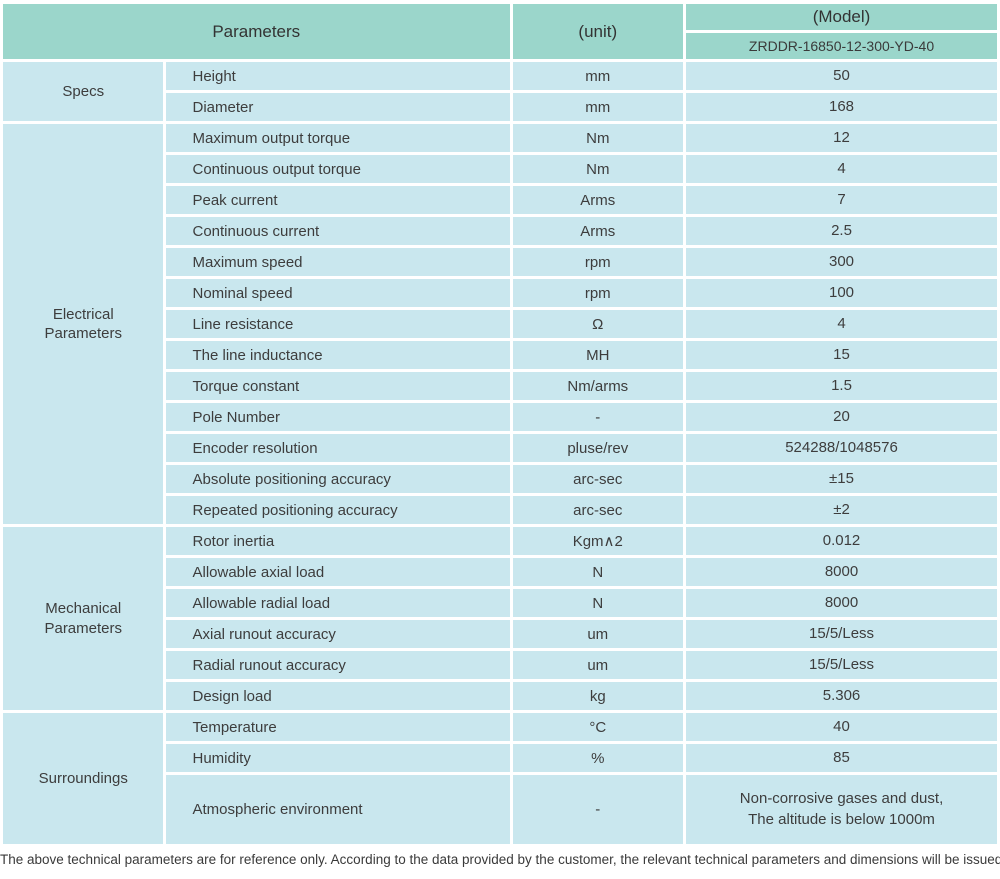 The width and height of the screenshot is (1000, 879). I want to click on parameter-name: Diameter, so click(338, 107).